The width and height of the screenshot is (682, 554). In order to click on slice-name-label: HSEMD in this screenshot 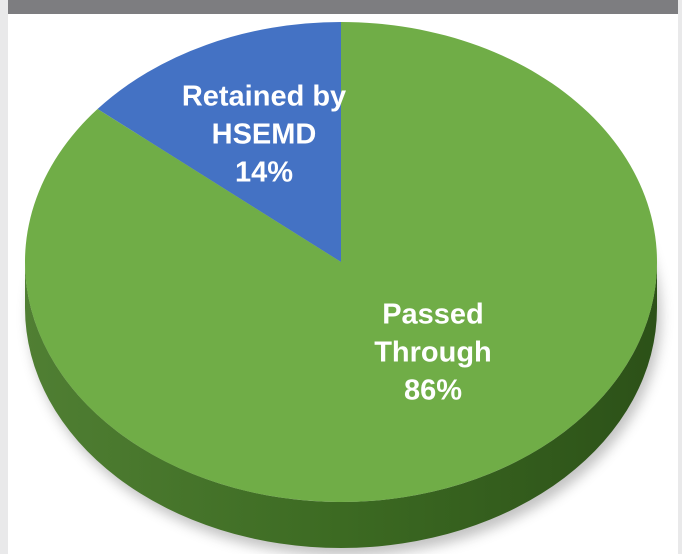, I will do `click(264, 135)`.